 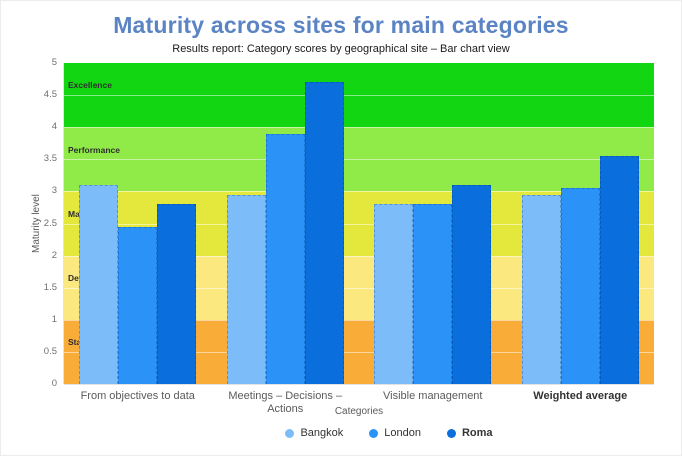 What do you see at coordinates (54, 62) in the screenshot?
I see `y-tick-label: 5` at bounding box center [54, 62].